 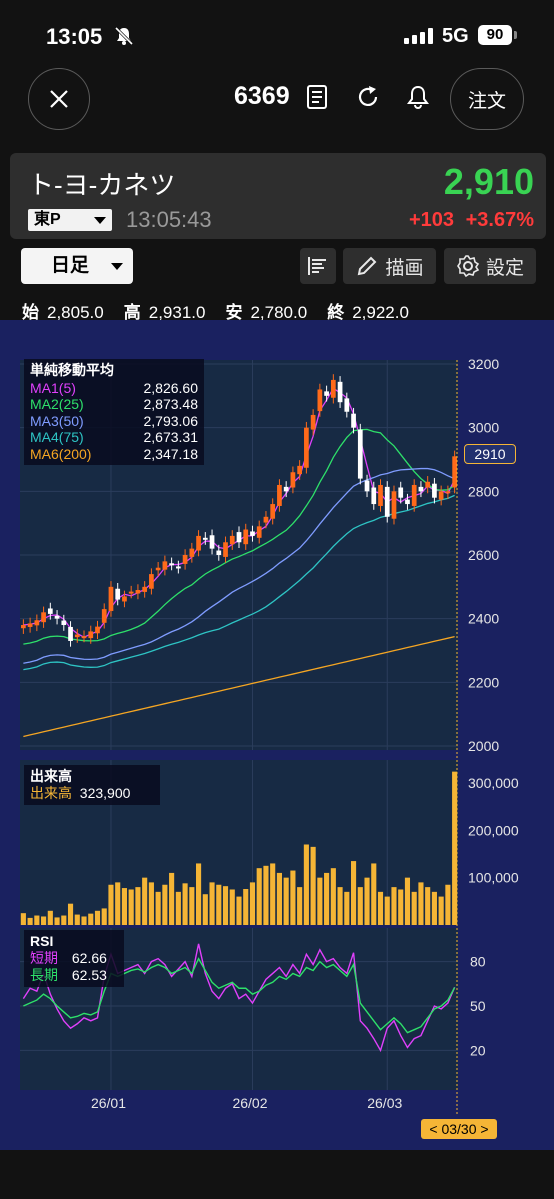 I want to click on volume-legend-title: 出来高, so click(x=51, y=776).